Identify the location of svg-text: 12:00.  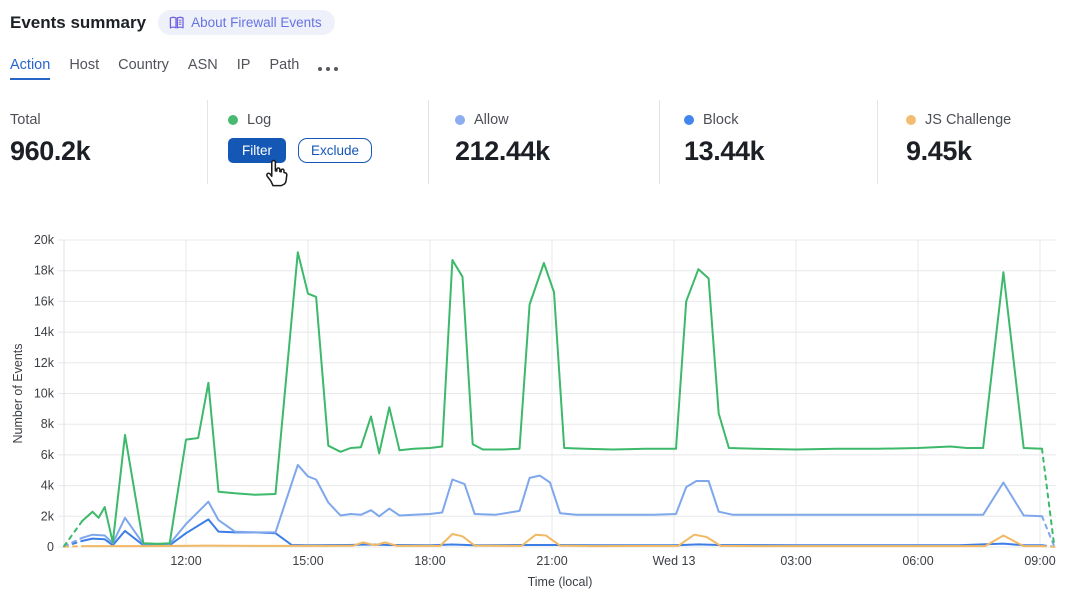
(185, 561).